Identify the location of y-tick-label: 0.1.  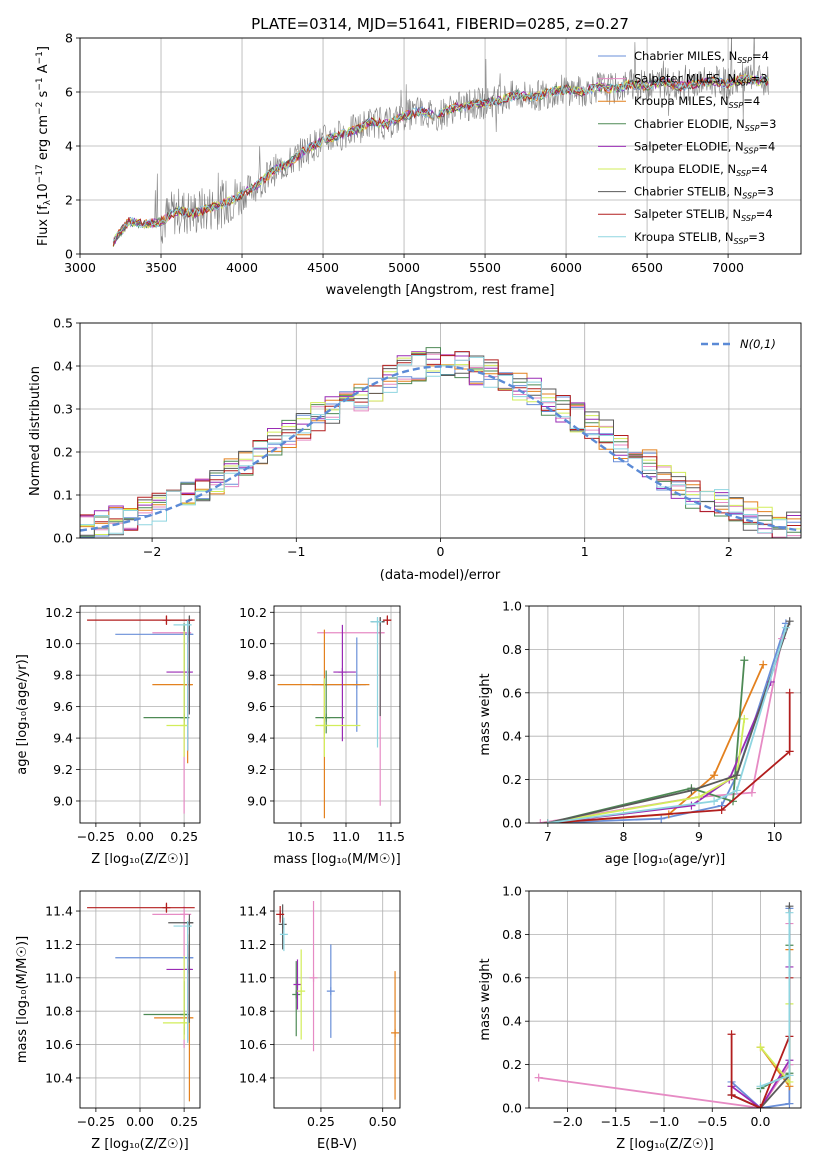
(63, 495).